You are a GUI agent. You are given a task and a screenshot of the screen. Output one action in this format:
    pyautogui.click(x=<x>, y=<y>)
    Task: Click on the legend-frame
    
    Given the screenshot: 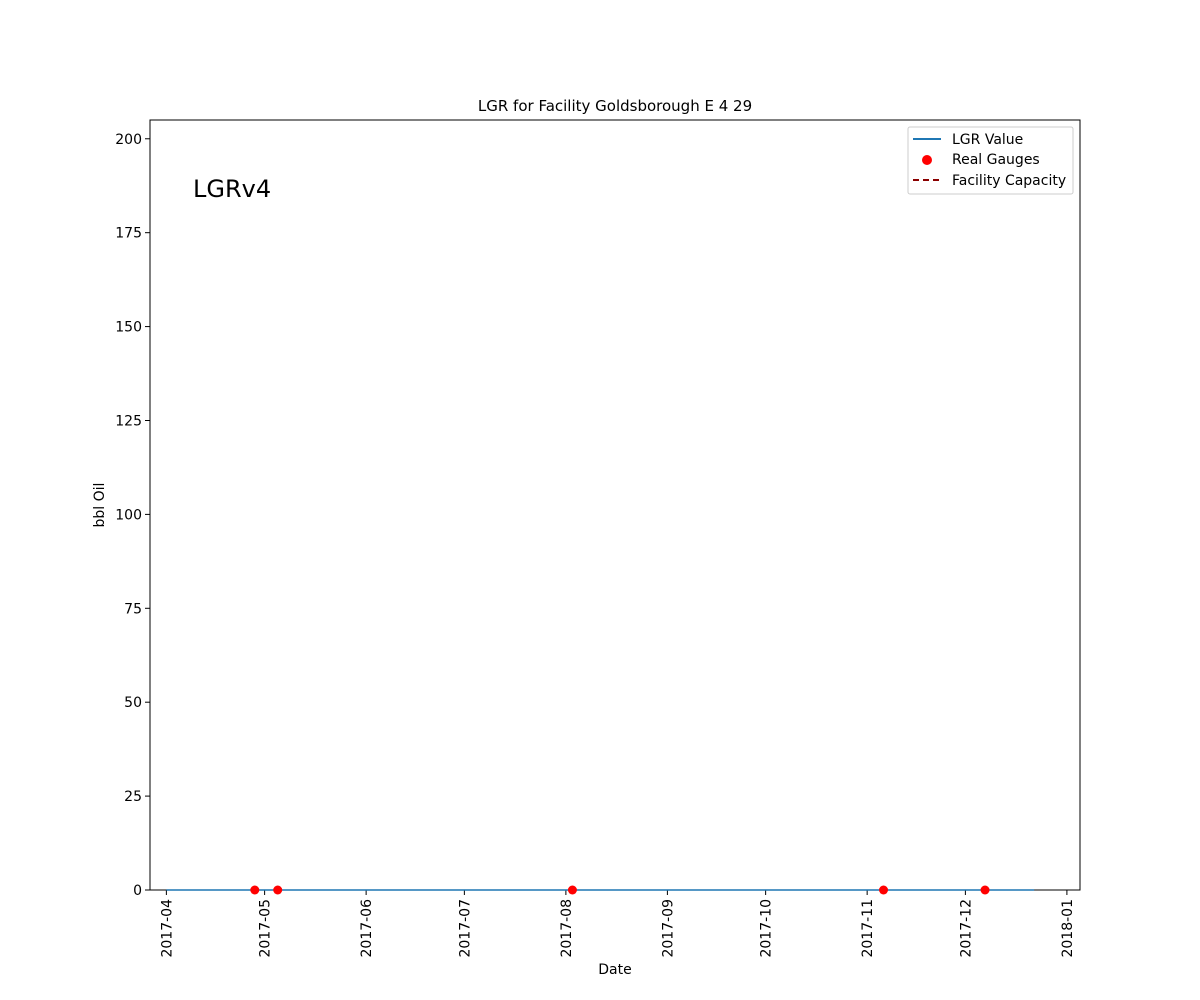 What is the action you would take?
    pyautogui.click(x=990, y=160)
    